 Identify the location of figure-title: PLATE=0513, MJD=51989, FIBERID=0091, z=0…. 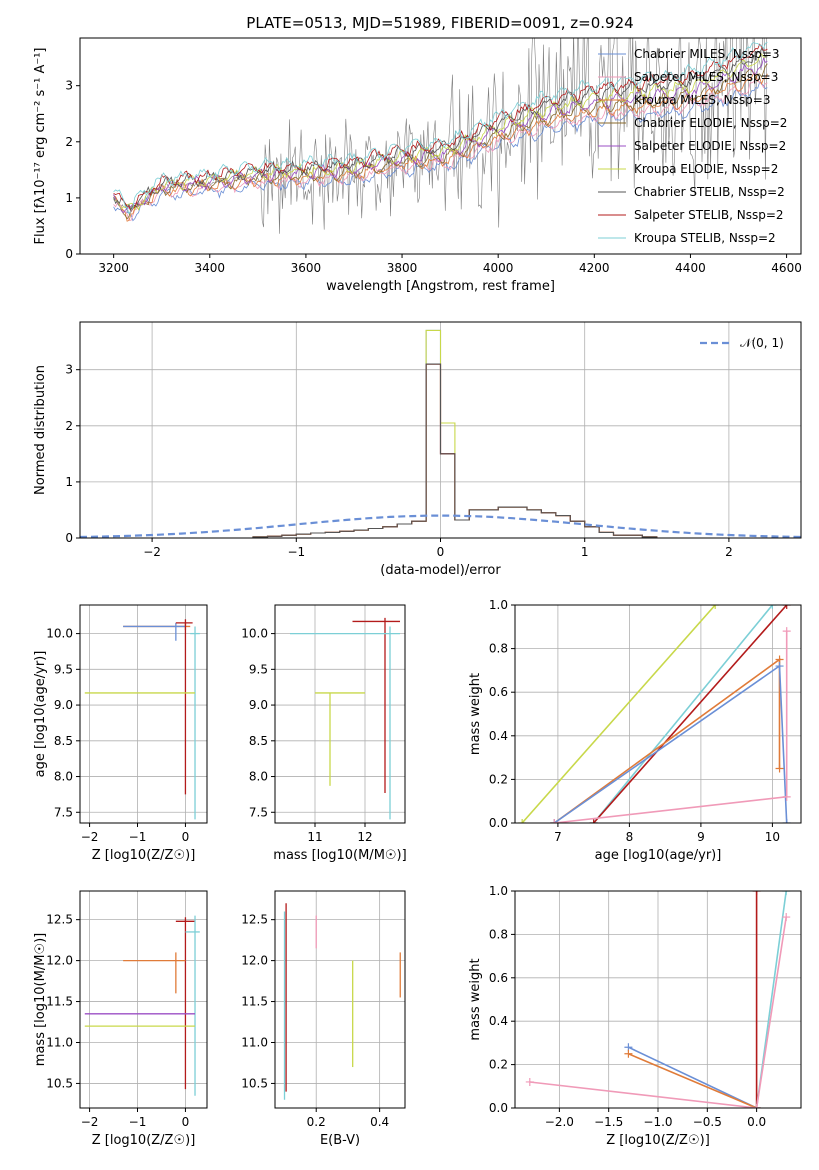
(439, 23).